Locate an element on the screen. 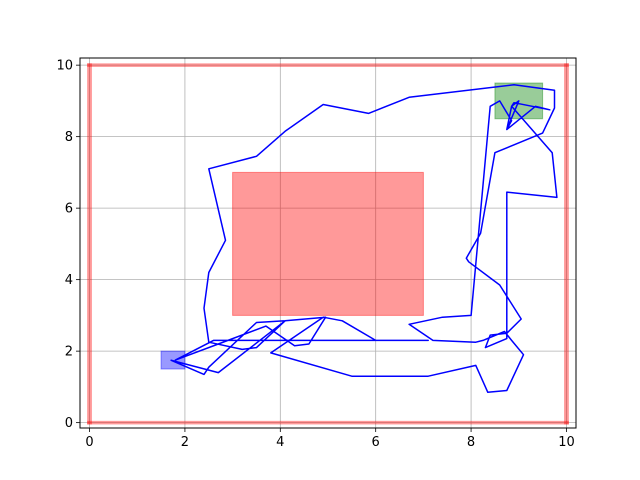 The image size is (640, 480). x-tick-label: 6 is located at coordinates (376, 442).